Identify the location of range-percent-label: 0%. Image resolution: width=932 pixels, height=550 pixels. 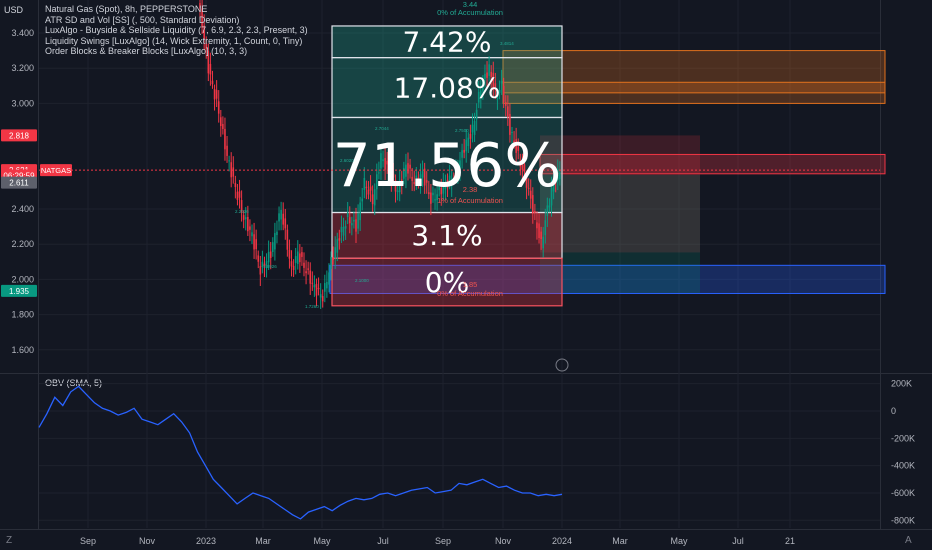
(447, 282).